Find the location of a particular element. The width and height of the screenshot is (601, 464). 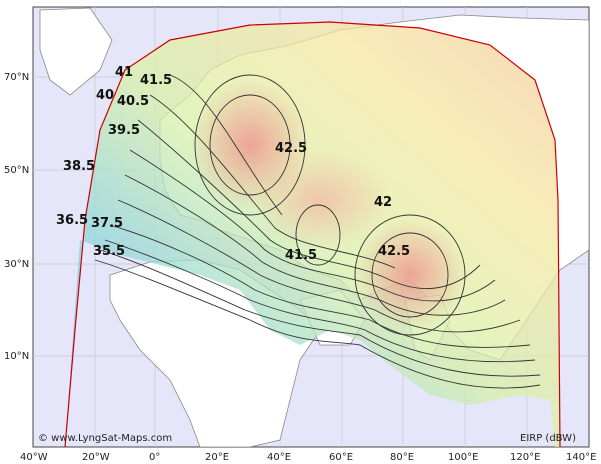

lon-tick: 60°E is located at coordinates (341, 457).